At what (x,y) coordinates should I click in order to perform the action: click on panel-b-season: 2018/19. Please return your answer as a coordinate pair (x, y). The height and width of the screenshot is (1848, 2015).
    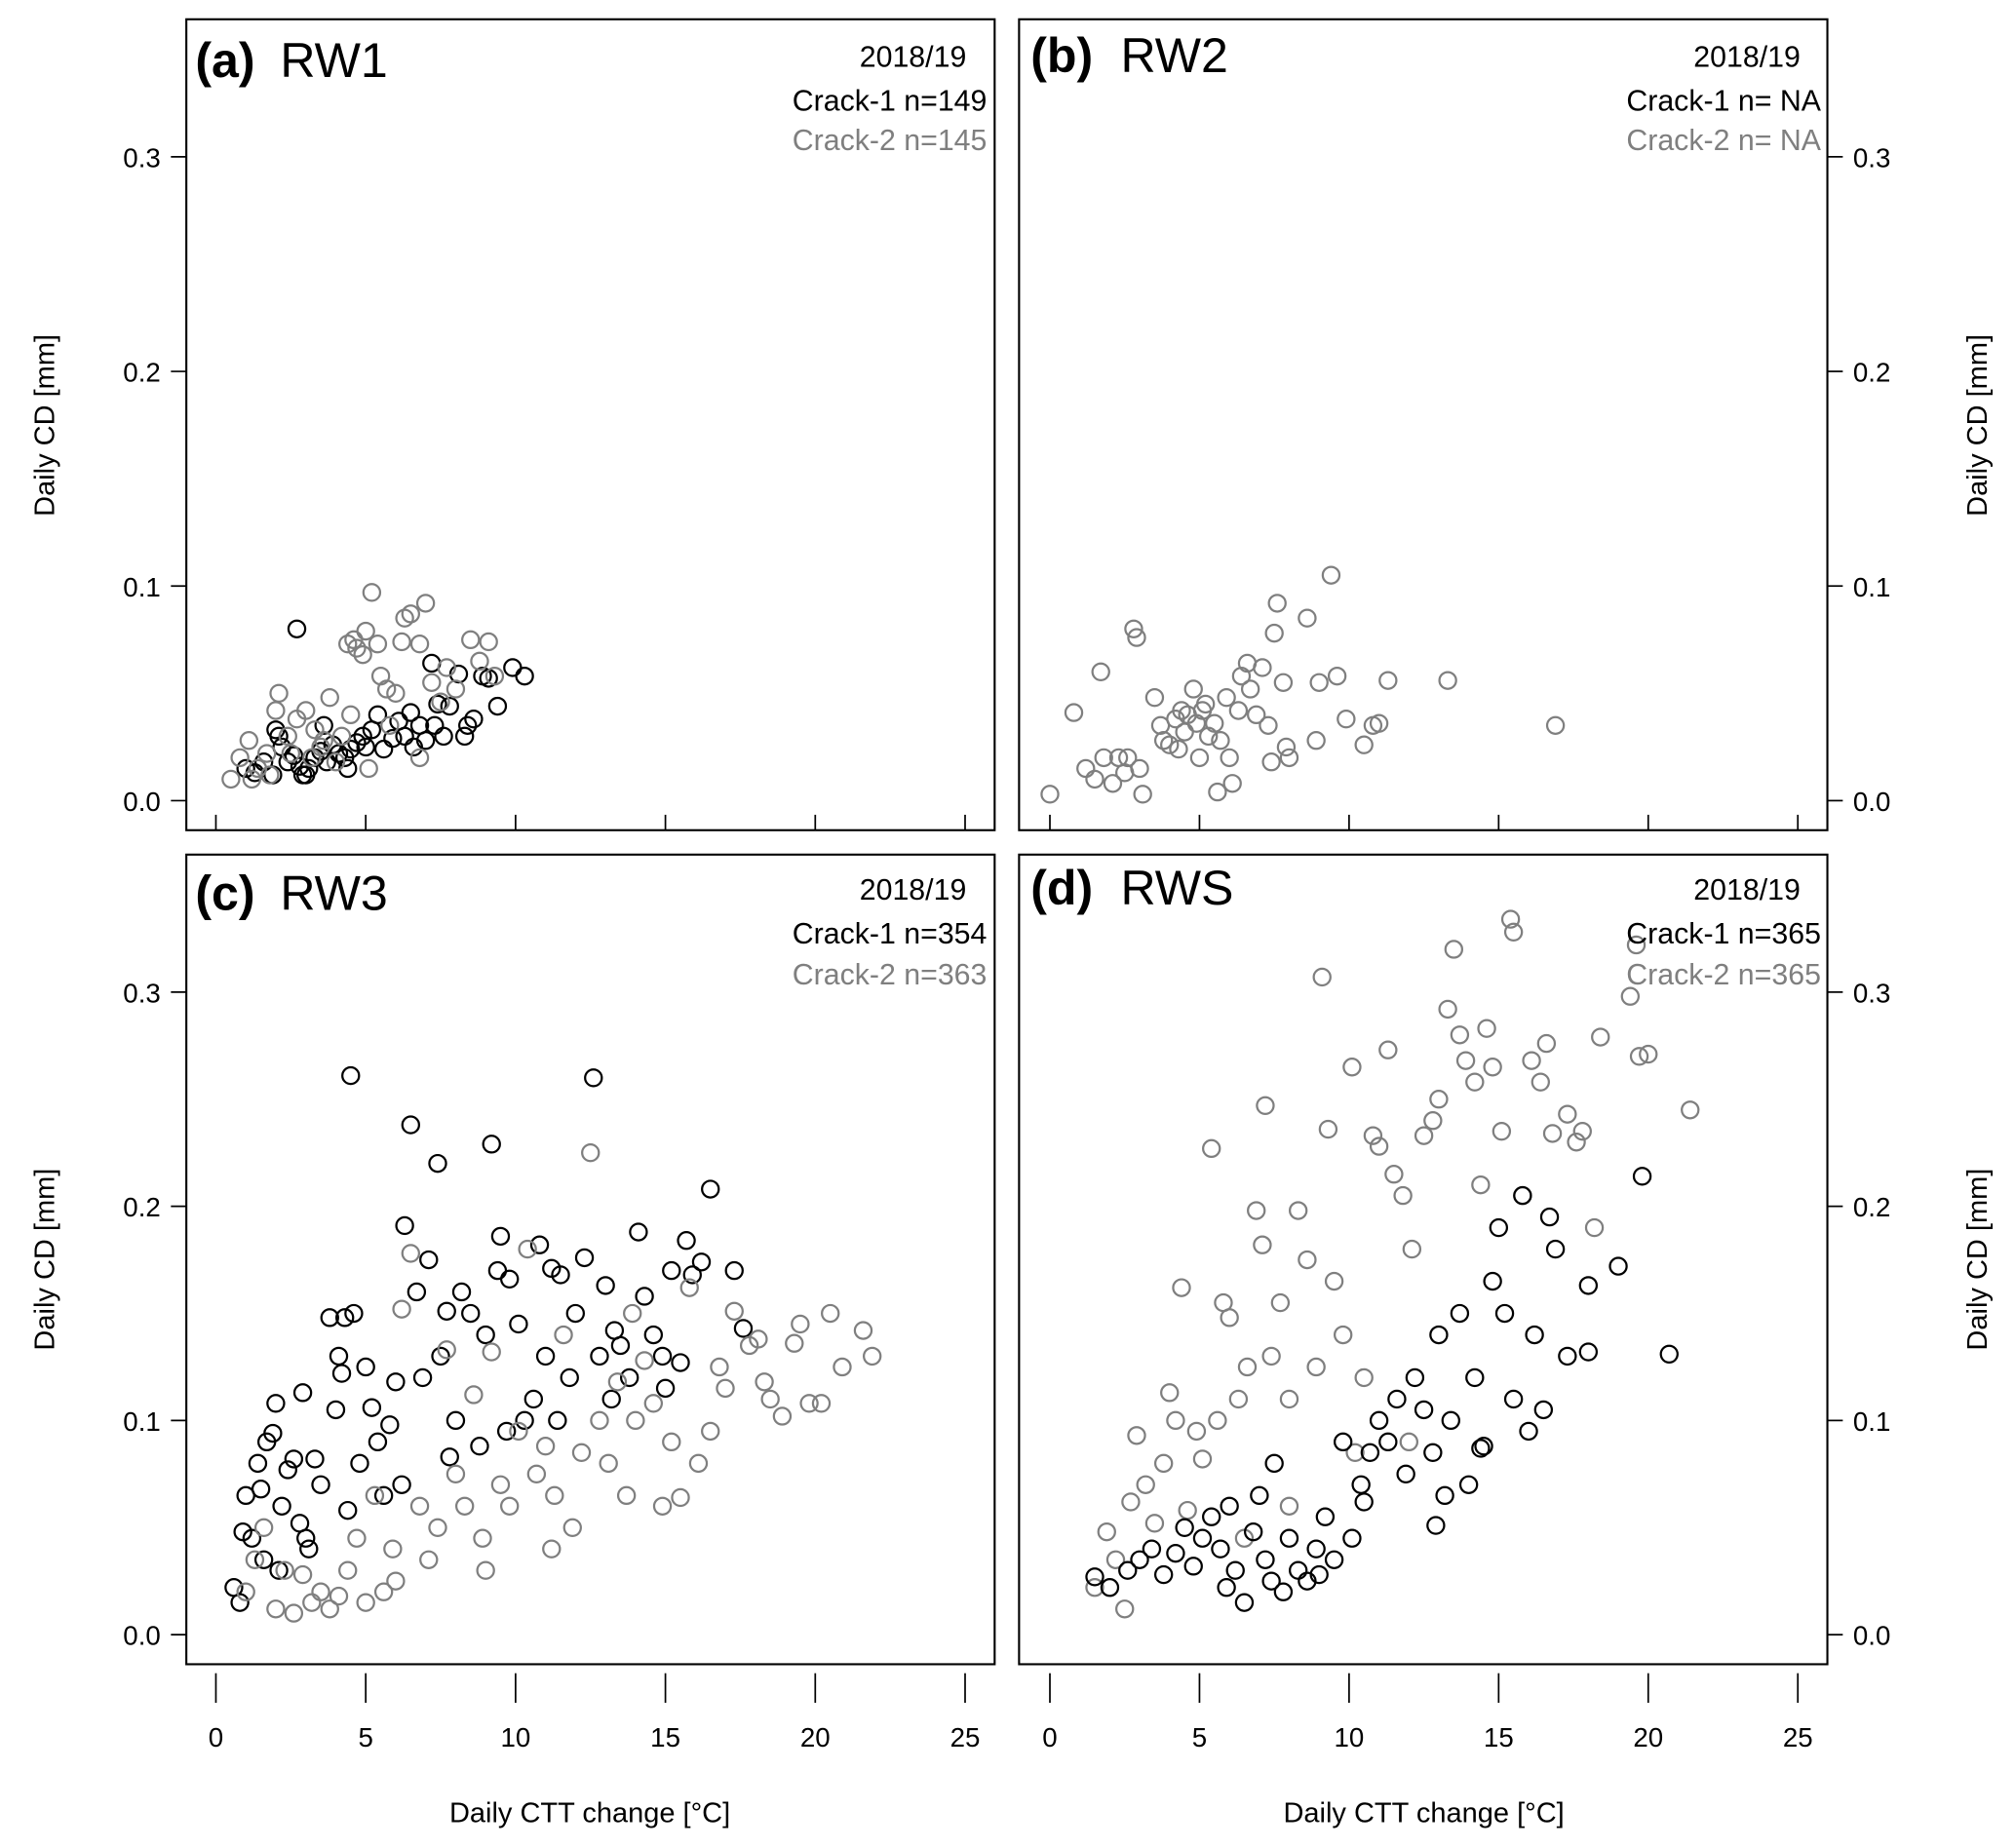
    Looking at the image, I should click on (1747, 58).